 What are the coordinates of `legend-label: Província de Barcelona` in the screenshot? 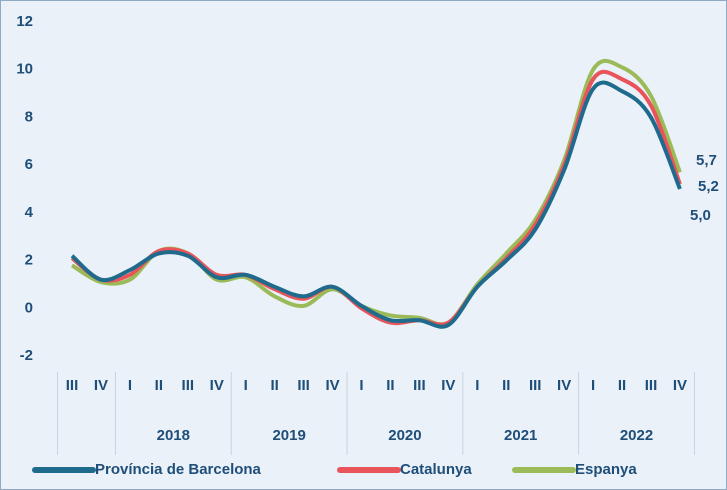 It's located at (178, 469).